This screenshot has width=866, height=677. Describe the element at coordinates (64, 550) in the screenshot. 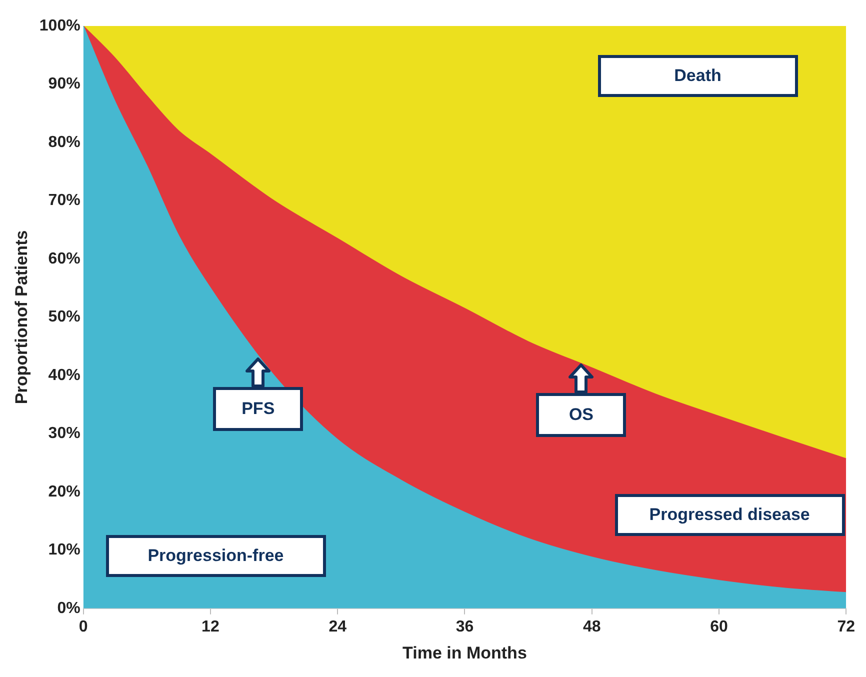

I see `y-tick-label: 10%` at that location.